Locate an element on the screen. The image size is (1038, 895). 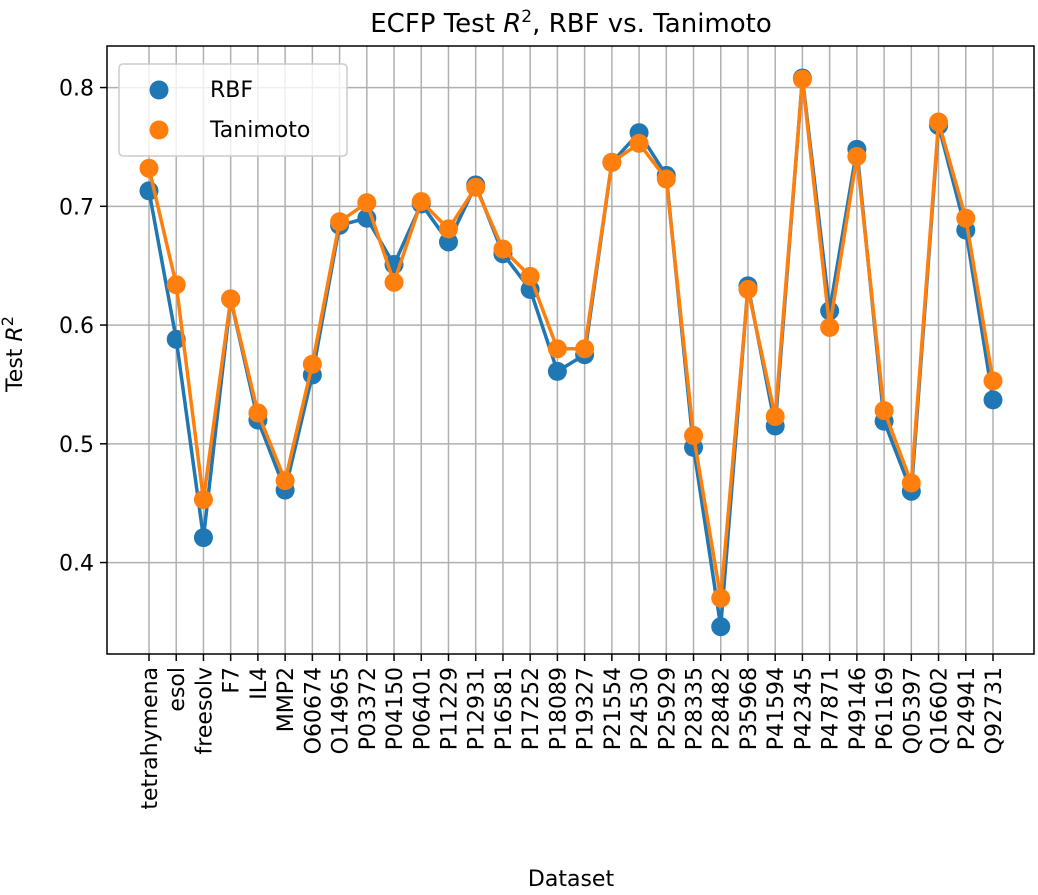
x-tick-label: IL4 is located at coordinates (259, 683).